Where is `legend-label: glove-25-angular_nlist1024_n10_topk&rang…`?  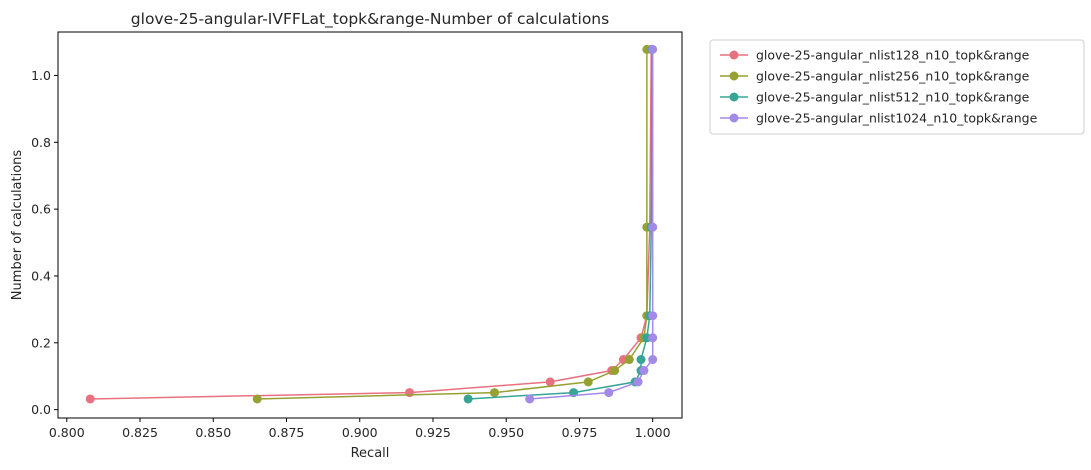 legend-label: glove-25-angular_nlist1024_n10_topk&rang… is located at coordinates (897, 118).